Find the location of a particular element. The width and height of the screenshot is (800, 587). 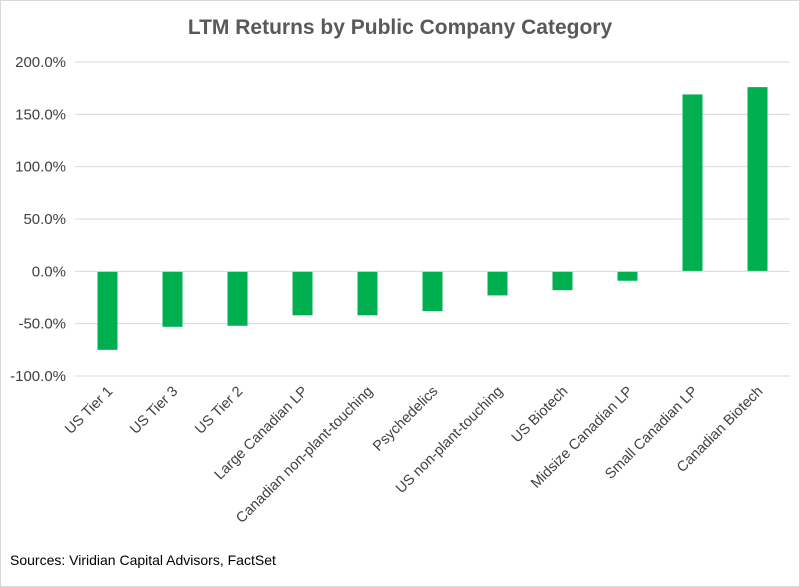

y-axis-ticks: 200.0% 150.0% 100.0% 50.0% 0.0% -50.0% -100.0% is located at coordinates (38, 219).